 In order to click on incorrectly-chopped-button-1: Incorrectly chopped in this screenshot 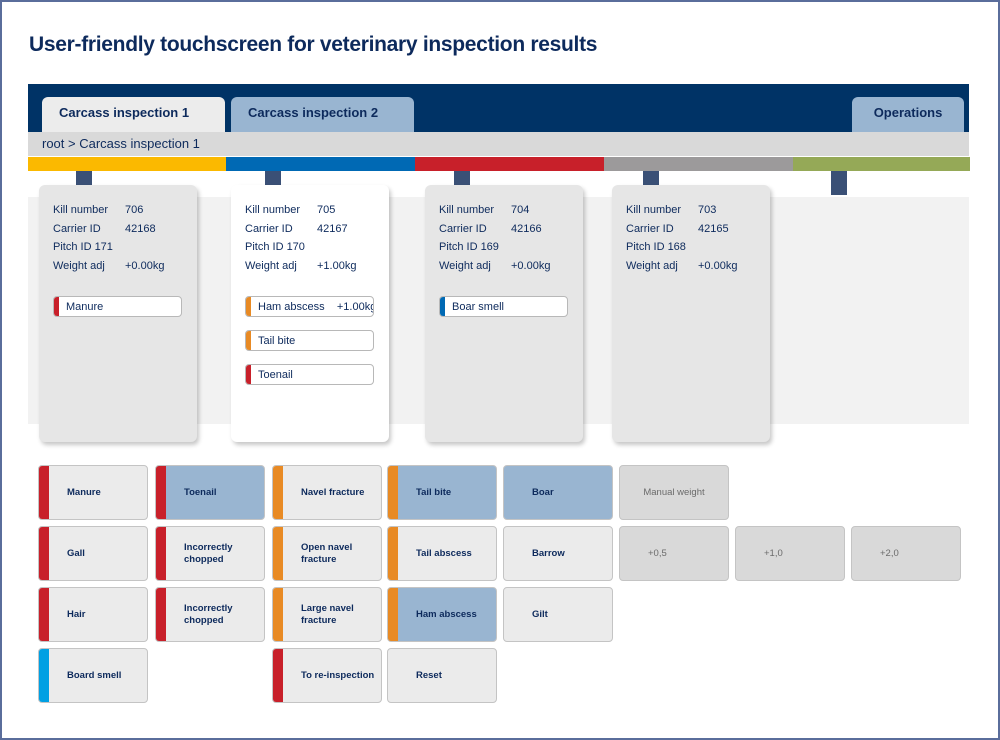, I will do `click(210, 553)`.